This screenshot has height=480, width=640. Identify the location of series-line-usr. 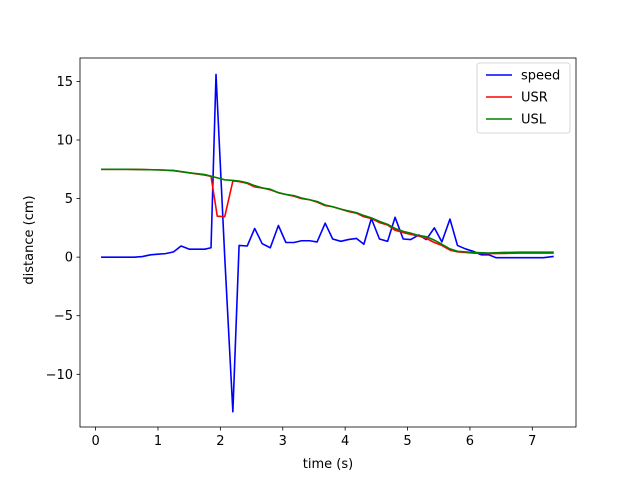
(327, 211).